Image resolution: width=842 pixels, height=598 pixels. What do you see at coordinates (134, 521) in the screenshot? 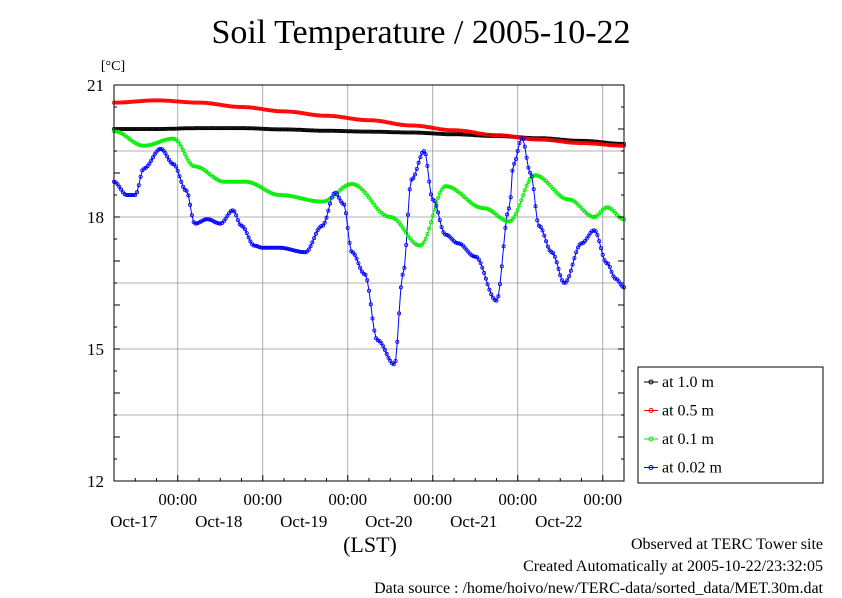
I see `x-tick-date: Oct-17` at bounding box center [134, 521].